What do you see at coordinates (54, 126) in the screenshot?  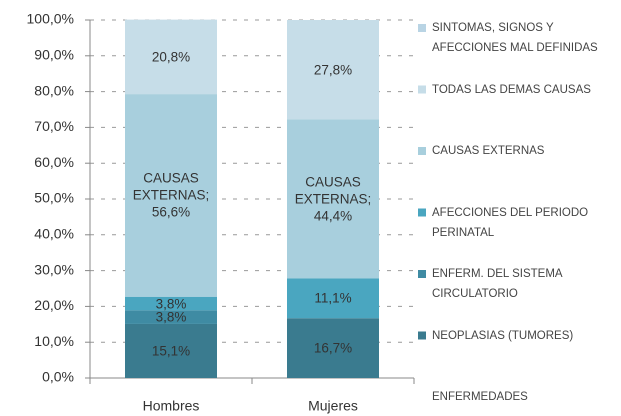 I see `y-tick-label: 70,0%` at bounding box center [54, 126].